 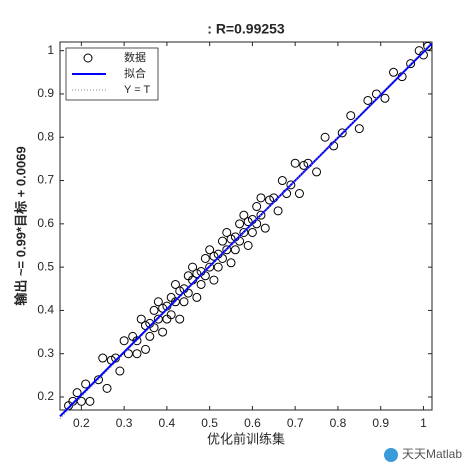 I want to click on legend-label: 拟合, so click(x=135, y=73).